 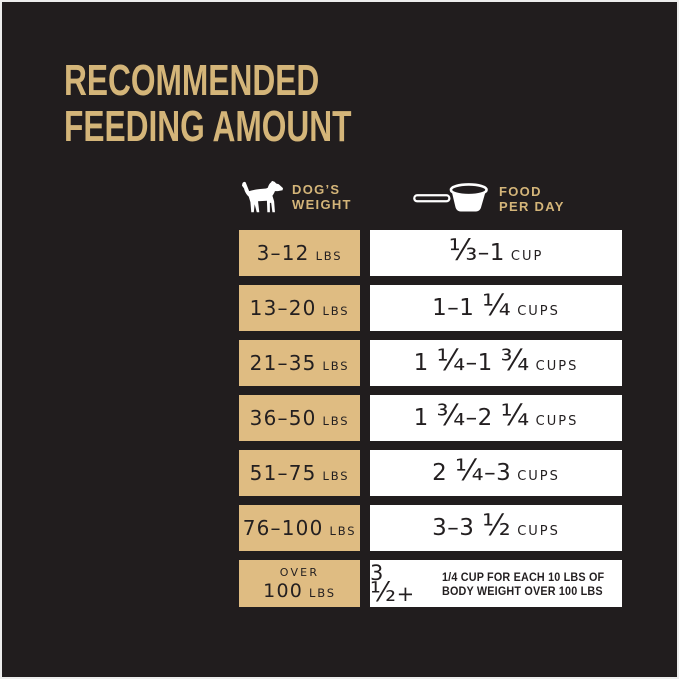 What do you see at coordinates (472, 524) in the screenshot?
I see `food-amount: 3–3 ½` at bounding box center [472, 524].